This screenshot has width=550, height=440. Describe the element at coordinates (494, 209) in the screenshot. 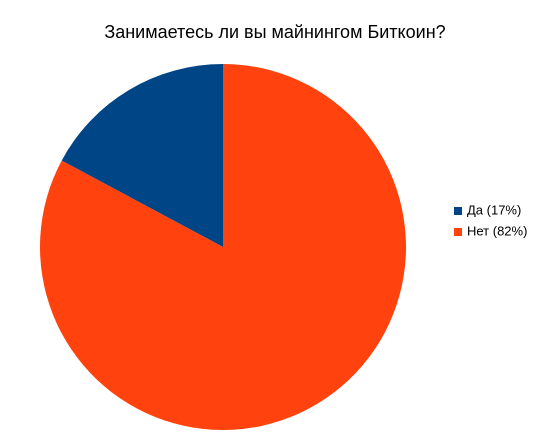

I see `legend-label: Да (17%)` at that location.